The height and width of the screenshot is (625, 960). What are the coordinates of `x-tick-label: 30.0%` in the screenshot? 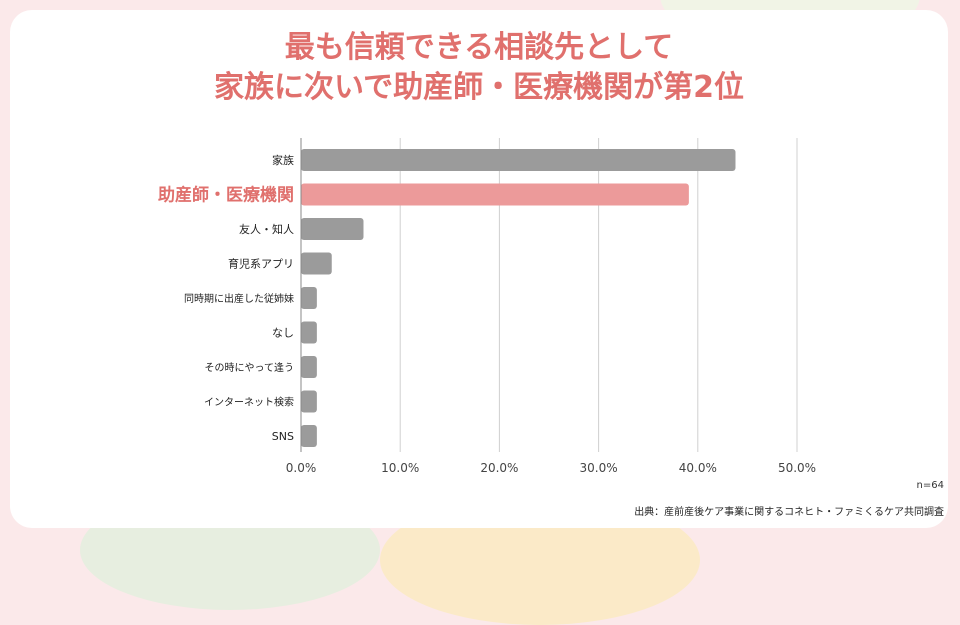 It's located at (599, 468).